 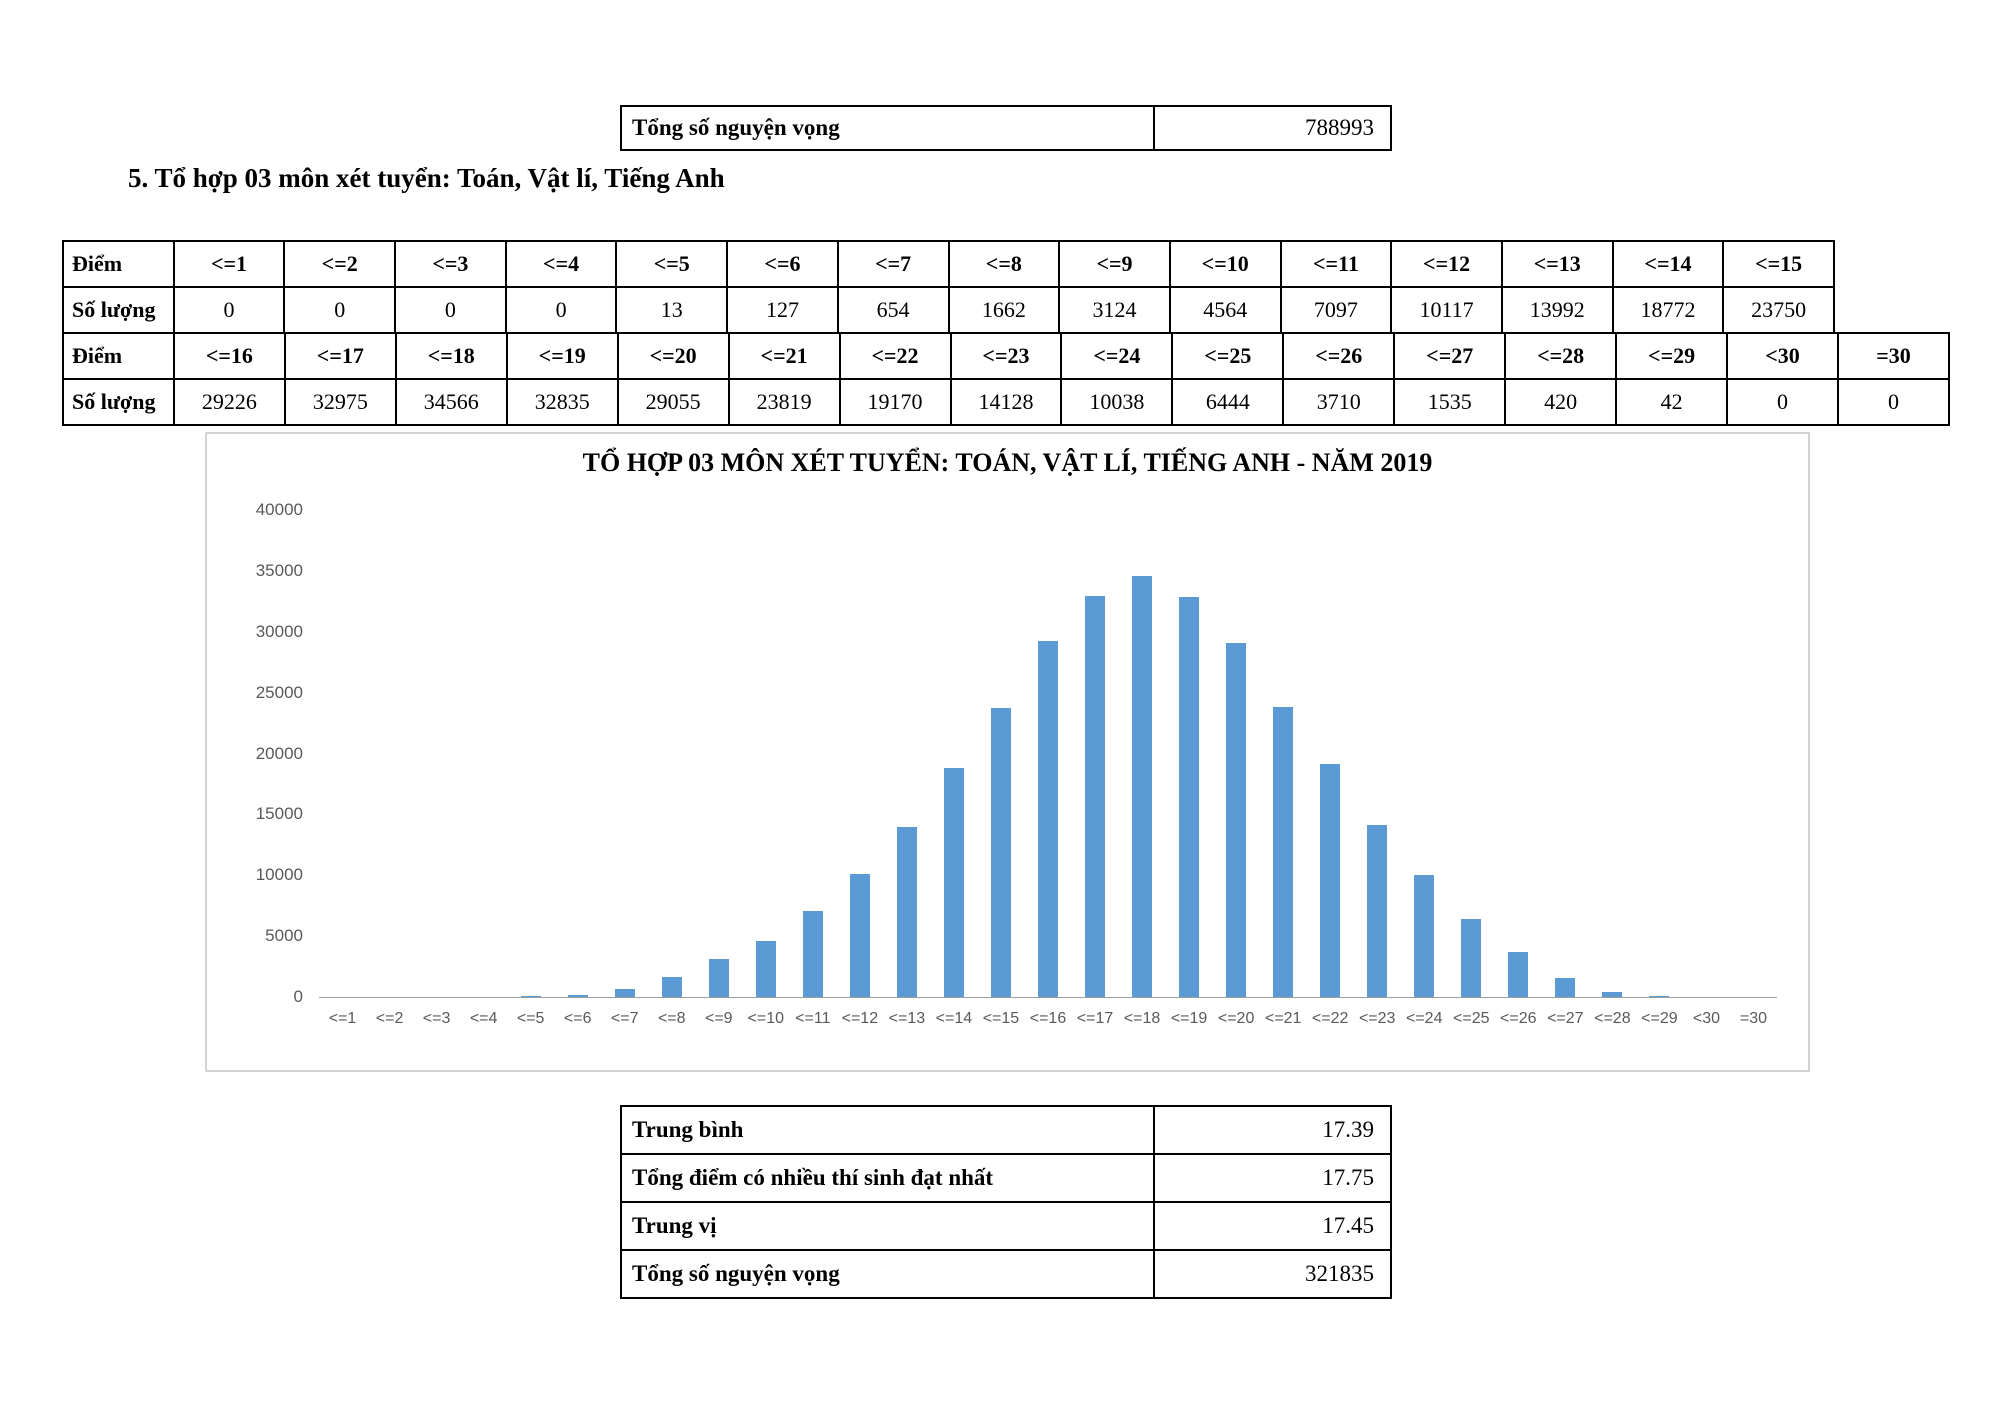 What do you see at coordinates (284, 936) in the screenshot?
I see `y-tick-label: 5000` at bounding box center [284, 936].